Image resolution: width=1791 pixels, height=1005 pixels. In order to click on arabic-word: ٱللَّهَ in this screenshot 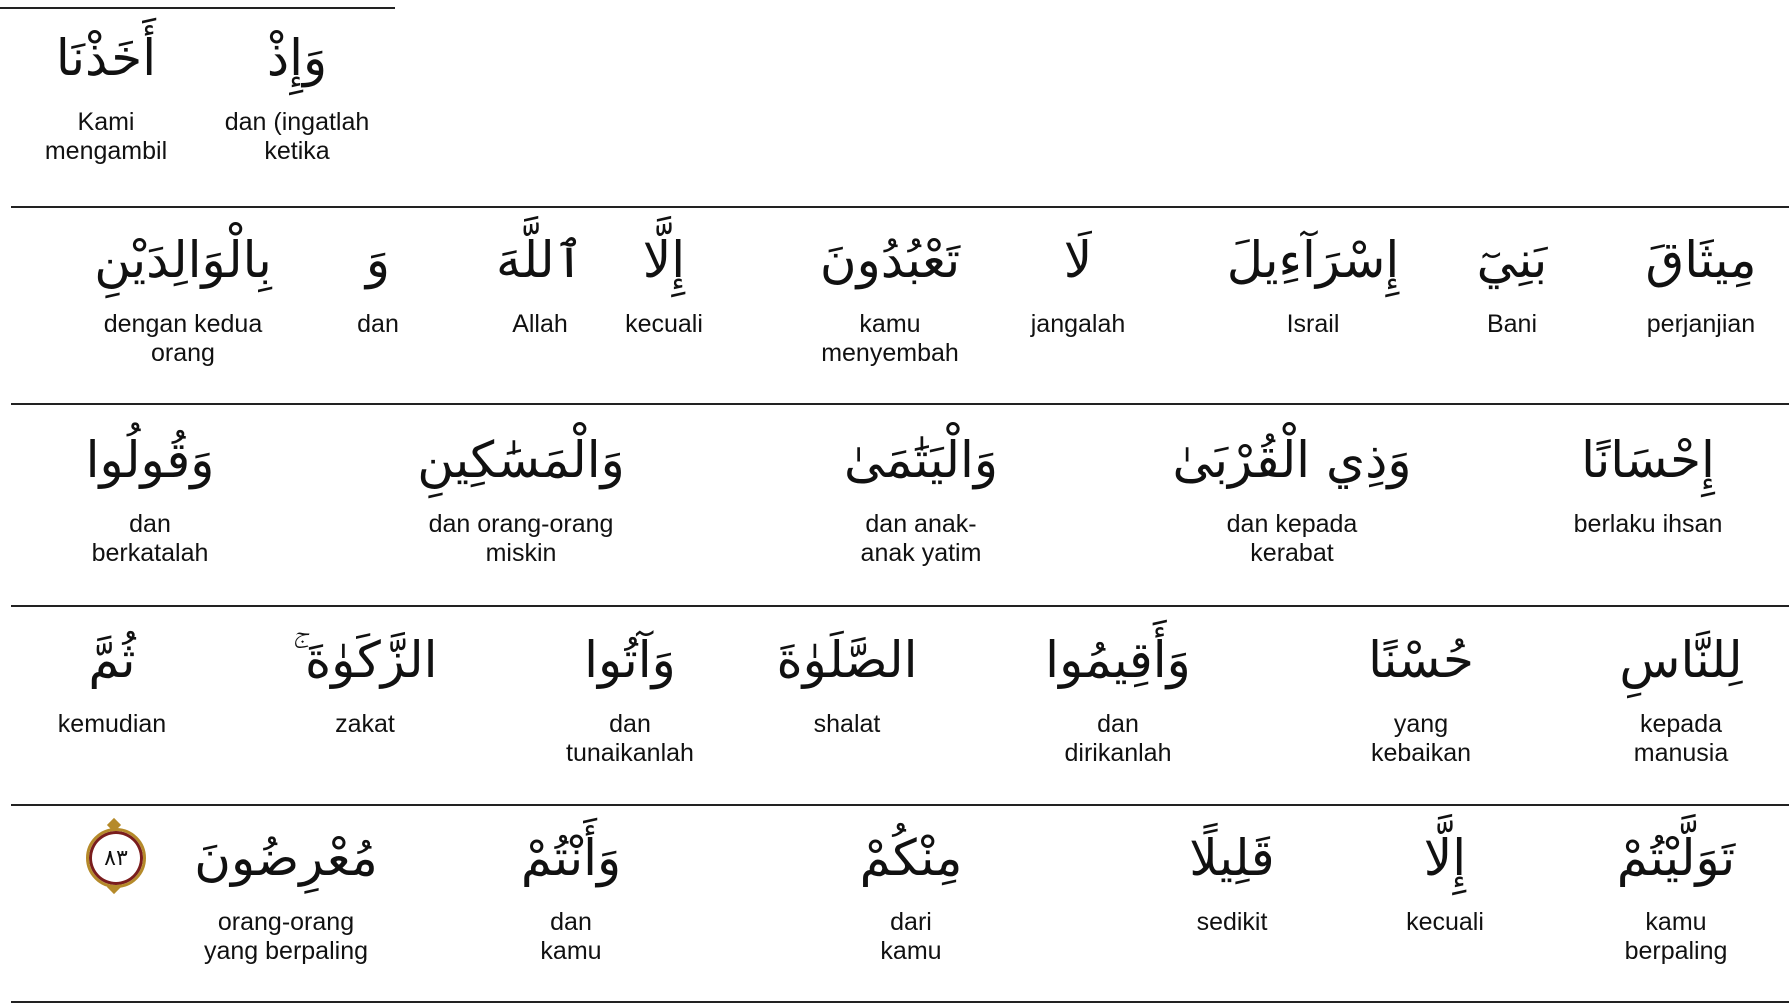, I will do `click(540, 260)`.